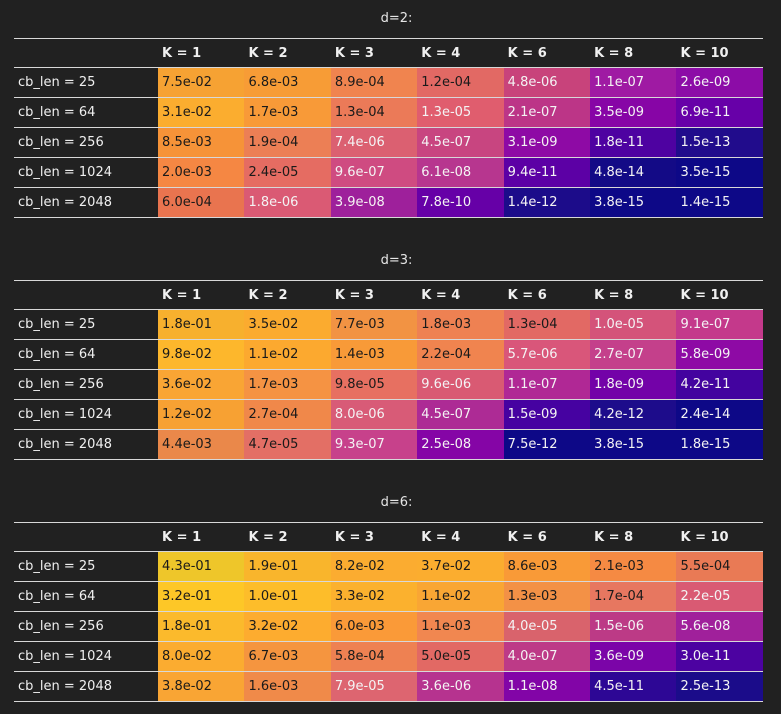  What do you see at coordinates (396, 502) in the screenshot?
I see `table-caption: d=6:` at bounding box center [396, 502].